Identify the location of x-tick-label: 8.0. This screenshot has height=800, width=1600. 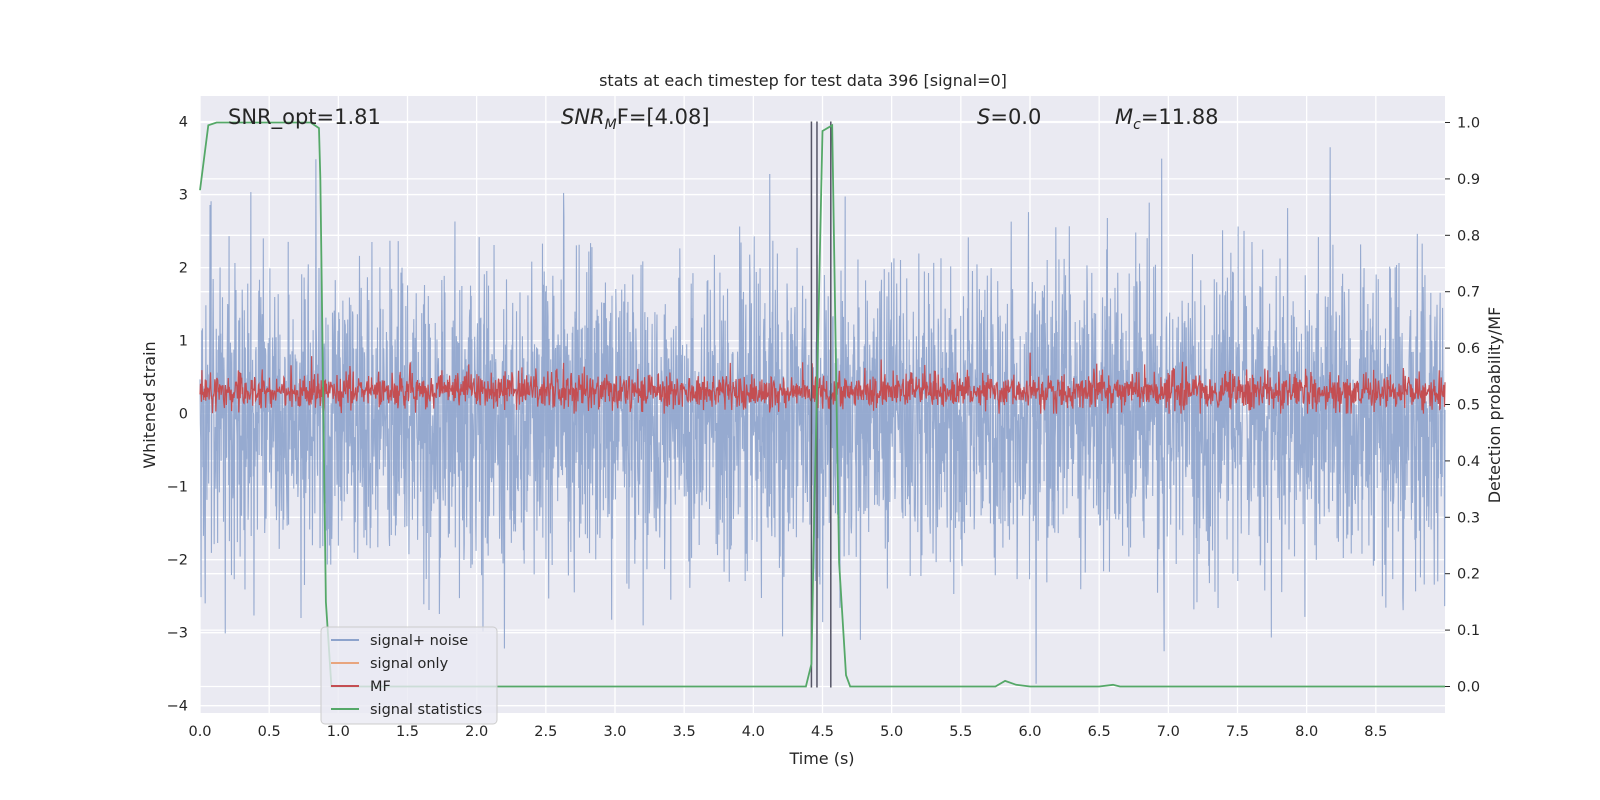
(1306, 732).